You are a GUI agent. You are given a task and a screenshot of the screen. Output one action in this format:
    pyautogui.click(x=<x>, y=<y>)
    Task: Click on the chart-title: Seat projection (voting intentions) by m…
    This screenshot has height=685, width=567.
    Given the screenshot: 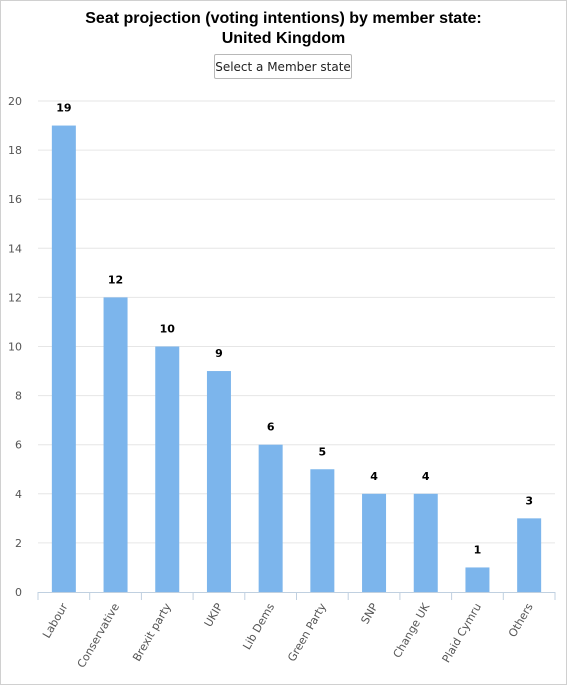 What is the action you would take?
    pyautogui.click(x=283, y=29)
    